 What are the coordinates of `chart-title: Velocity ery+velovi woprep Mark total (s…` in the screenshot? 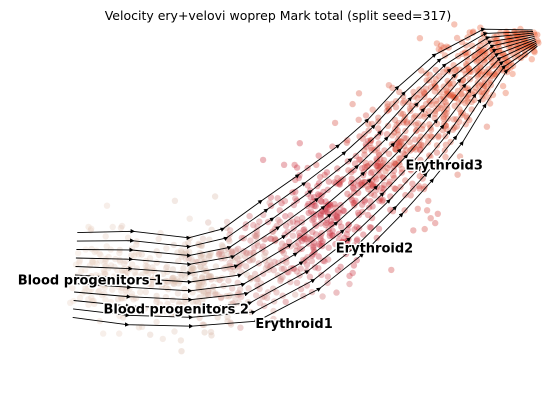 It's located at (278, 15).